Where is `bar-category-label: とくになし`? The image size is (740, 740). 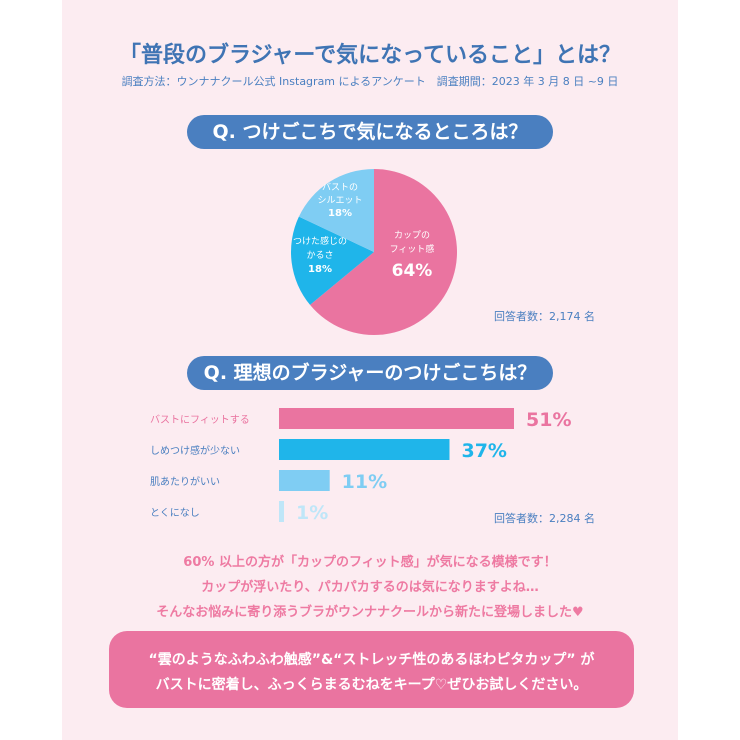
bar-category-label: とくになし is located at coordinates (175, 513).